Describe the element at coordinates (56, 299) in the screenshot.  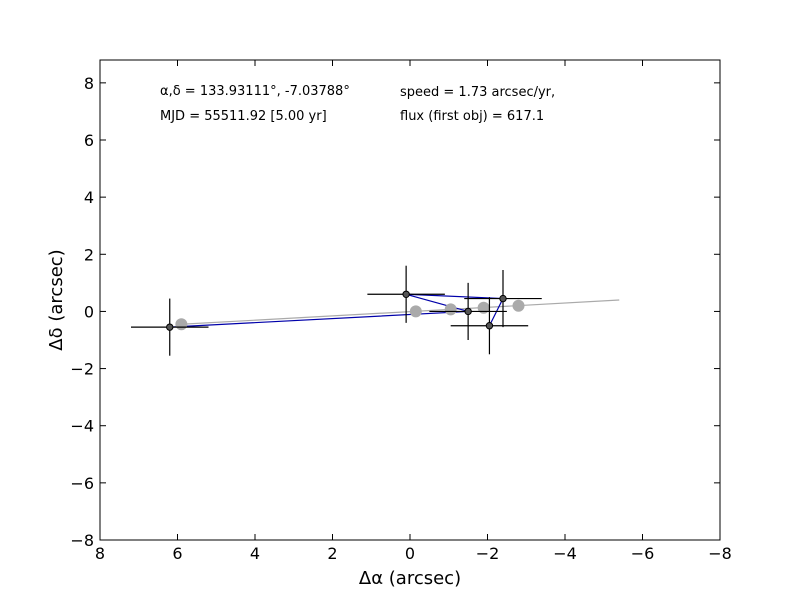
I see `y-axis-label: Δδ (arcsec)` at that location.